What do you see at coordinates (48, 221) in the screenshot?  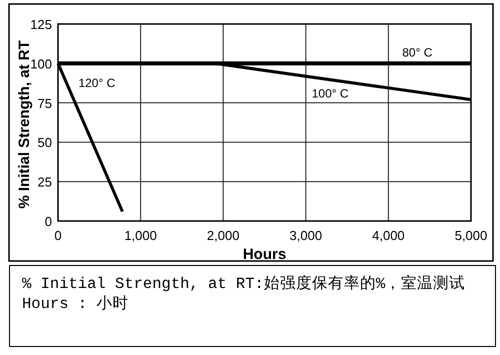 I see `y-tick-label: 0` at bounding box center [48, 221].